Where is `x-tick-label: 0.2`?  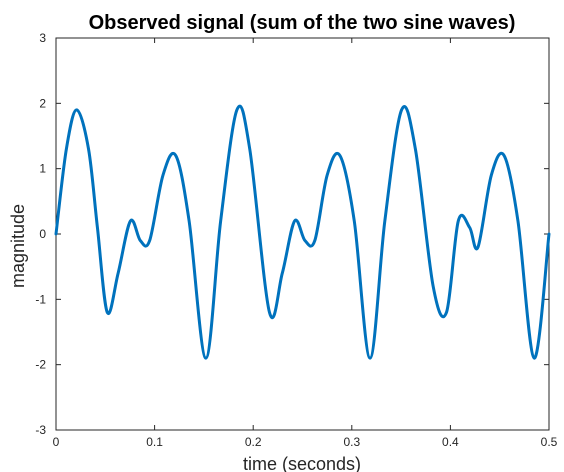 x-tick-label: 0.2 is located at coordinates (253, 442).